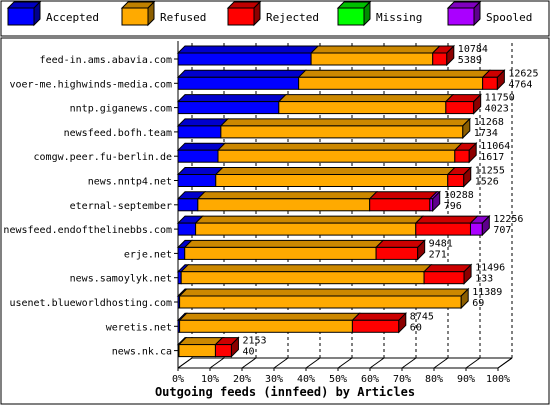 The image size is (550, 405). I want to click on row-label: news.nk.ca, so click(142, 352).